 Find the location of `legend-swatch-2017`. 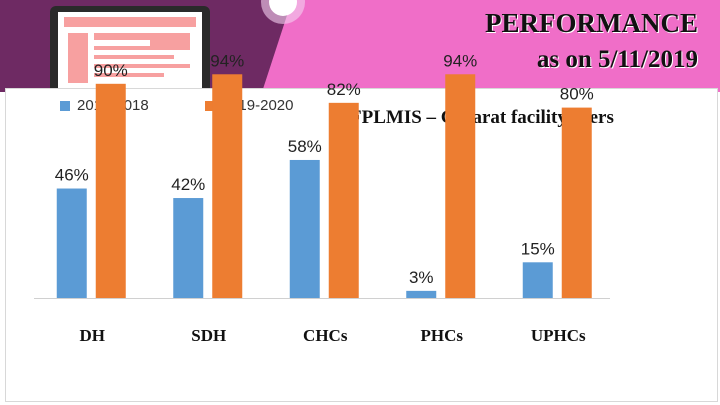

legend-swatch-2017 is located at coordinates (65, 105).